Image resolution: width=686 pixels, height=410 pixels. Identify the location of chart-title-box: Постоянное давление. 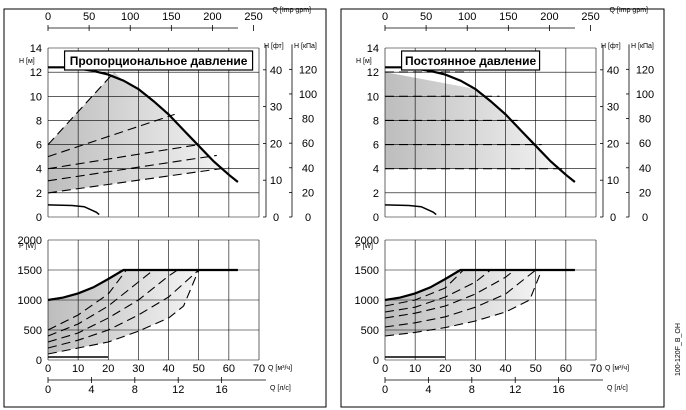
(470, 60).